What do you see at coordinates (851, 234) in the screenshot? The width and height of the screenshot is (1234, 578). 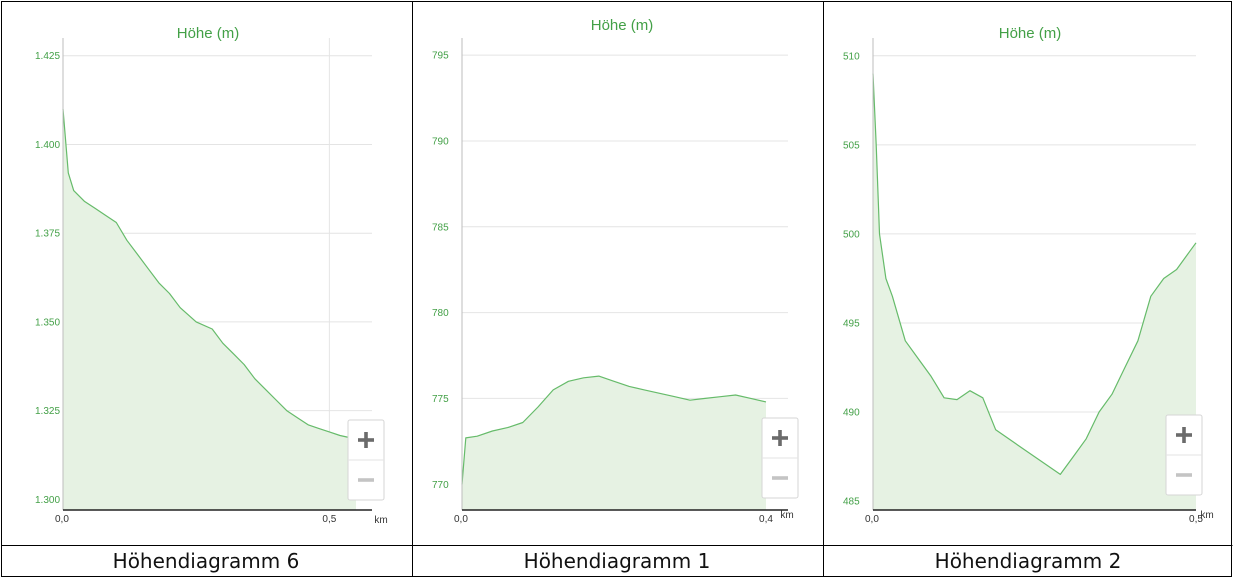 I see `y-tick-label: 500` at bounding box center [851, 234].